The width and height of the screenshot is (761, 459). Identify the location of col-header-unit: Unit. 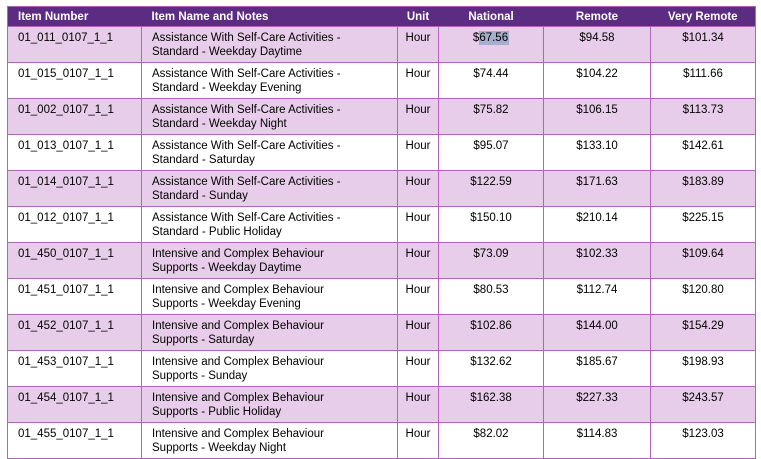
(418, 16).